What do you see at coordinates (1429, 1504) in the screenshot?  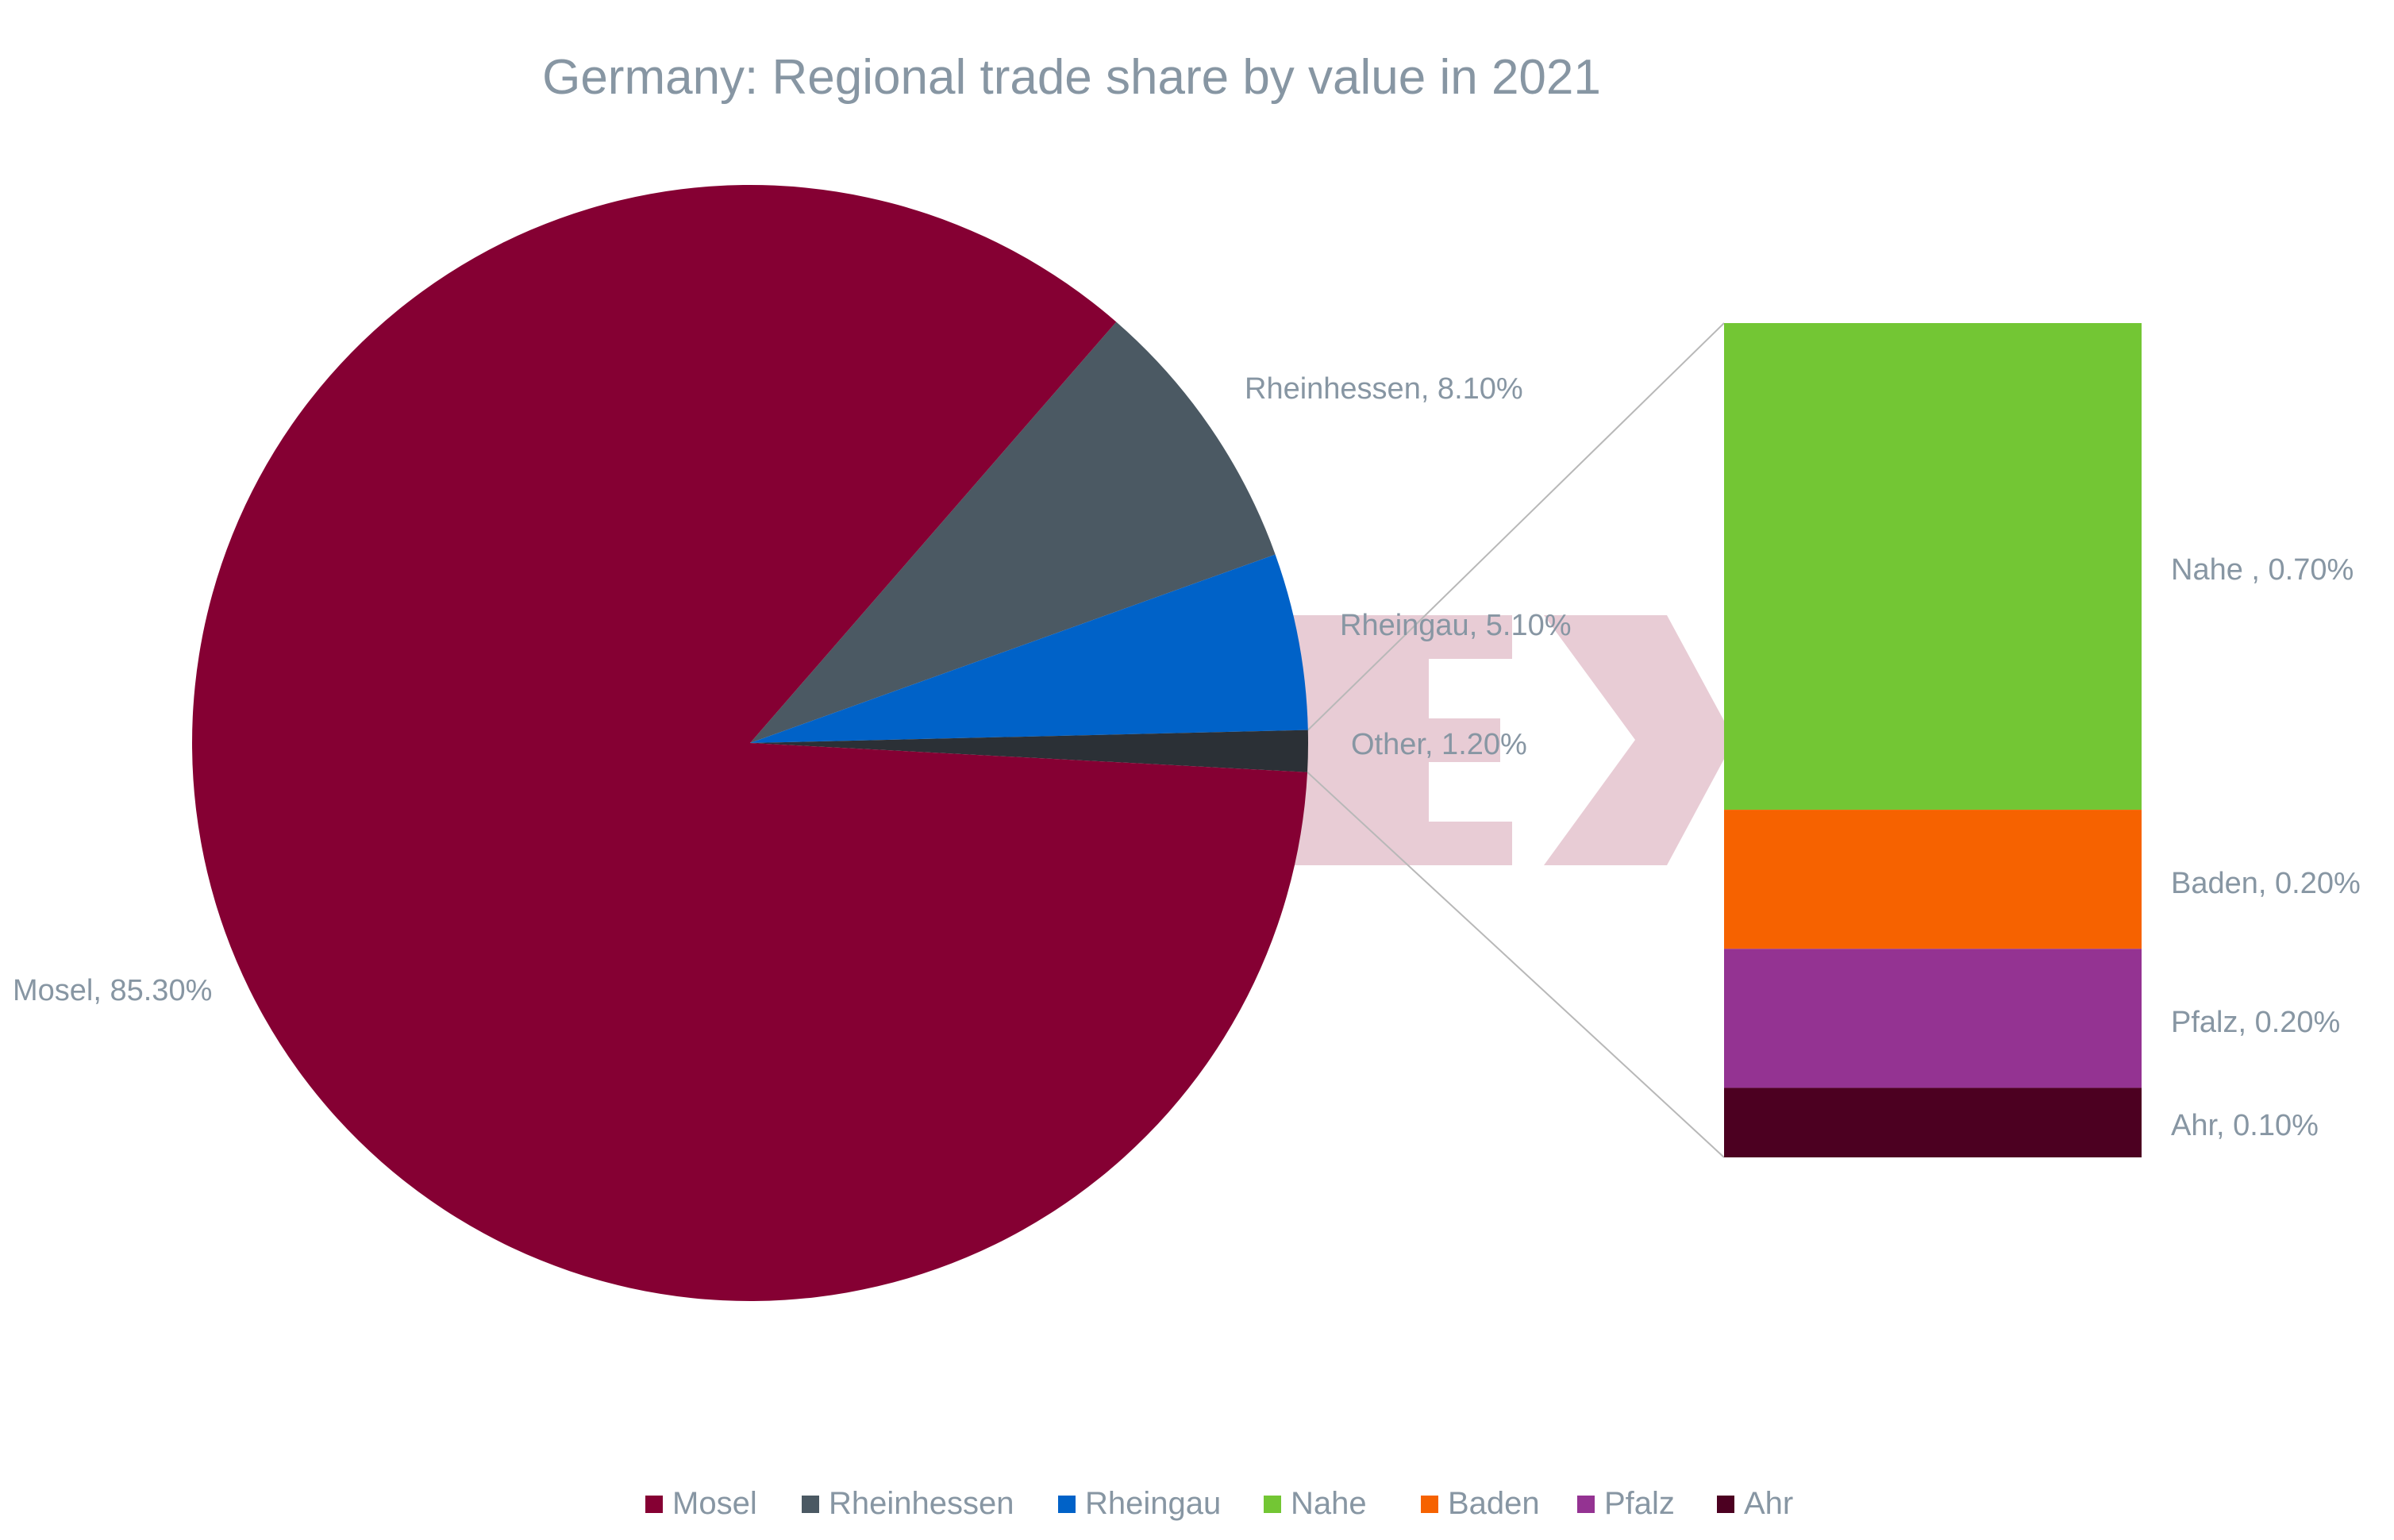 I see `legend-swatch-baden` at bounding box center [1429, 1504].